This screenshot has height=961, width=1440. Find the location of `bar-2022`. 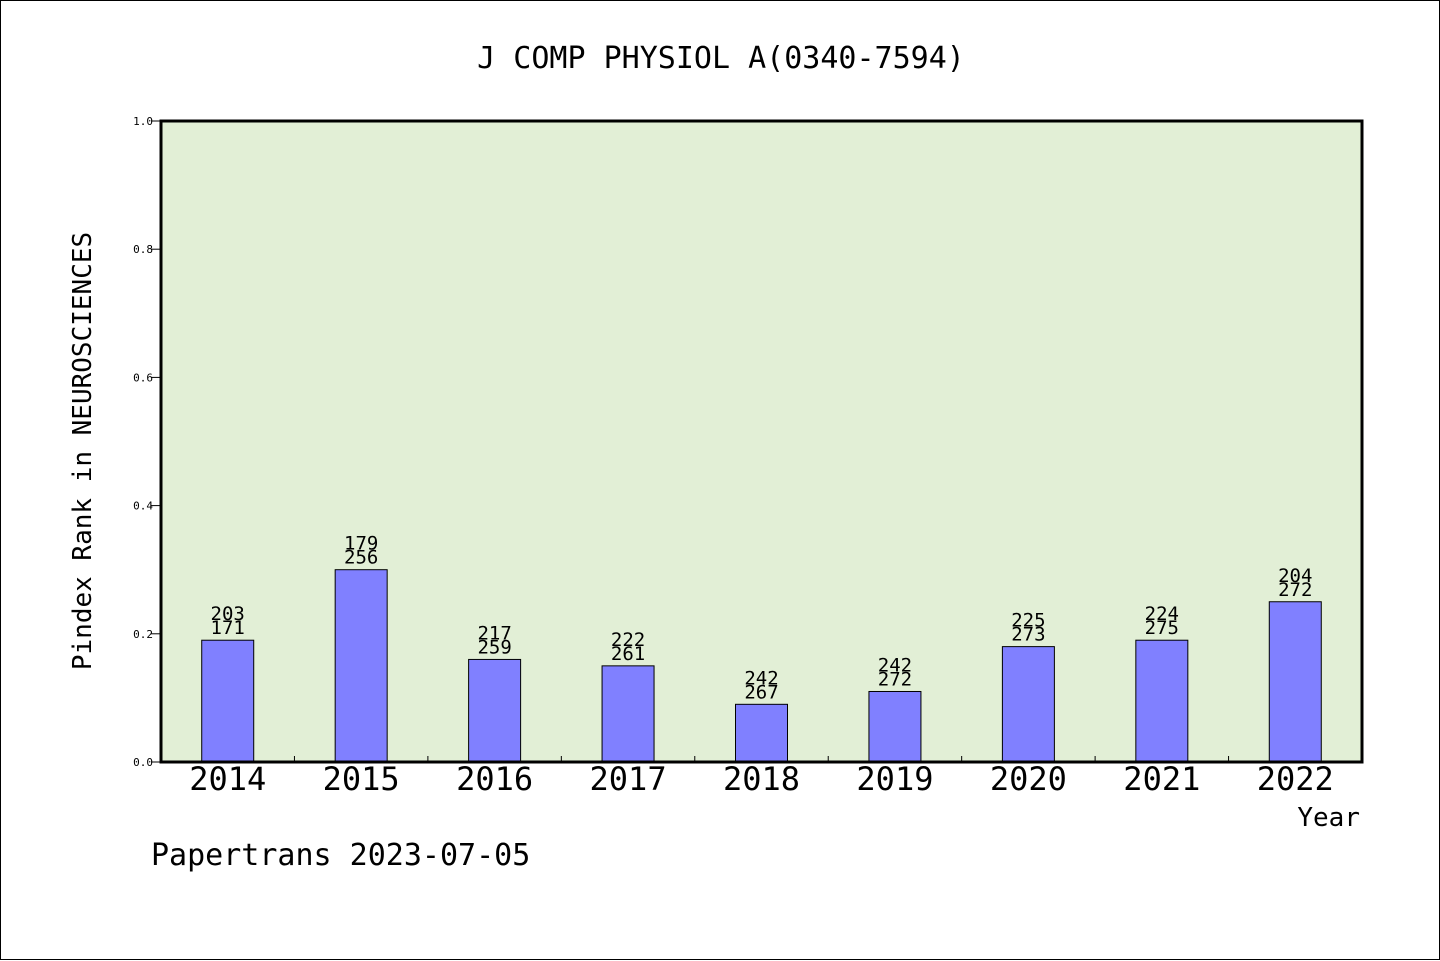

bar-2022 is located at coordinates (1295, 682).